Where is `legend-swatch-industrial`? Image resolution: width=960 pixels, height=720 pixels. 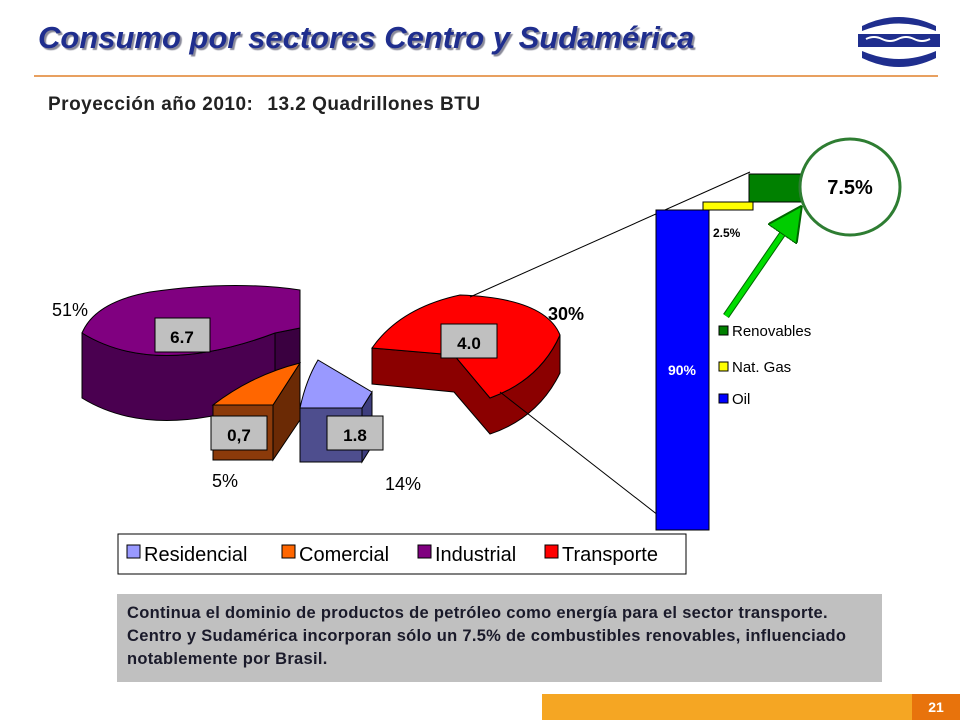
legend-swatch-industrial is located at coordinates (424, 551).